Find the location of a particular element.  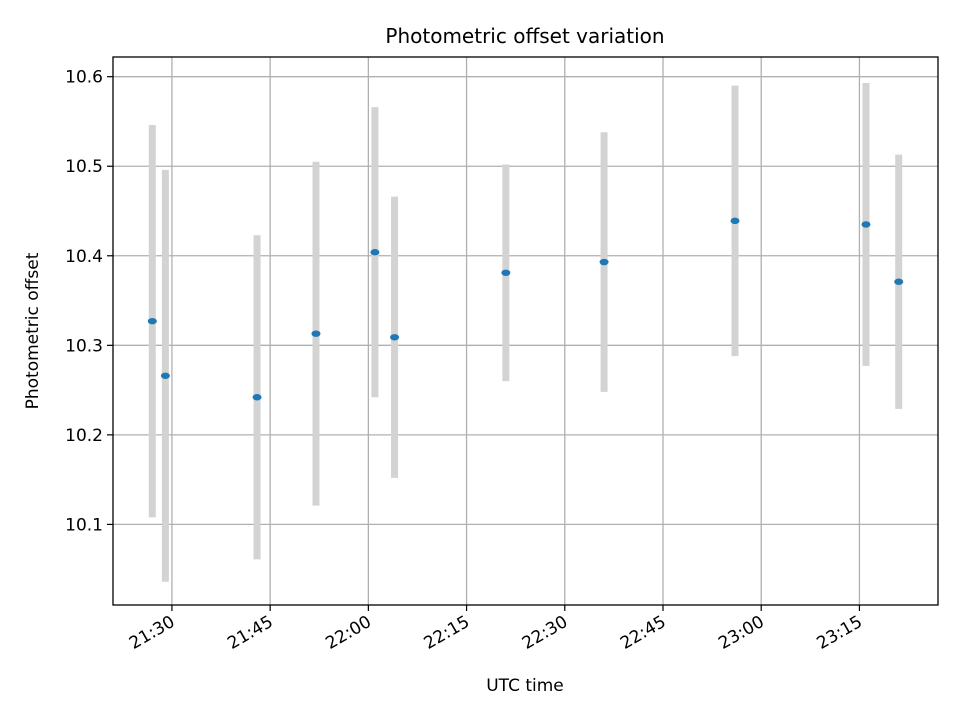

x-tick-label: 22:45 is located at coordinates (643, 633).